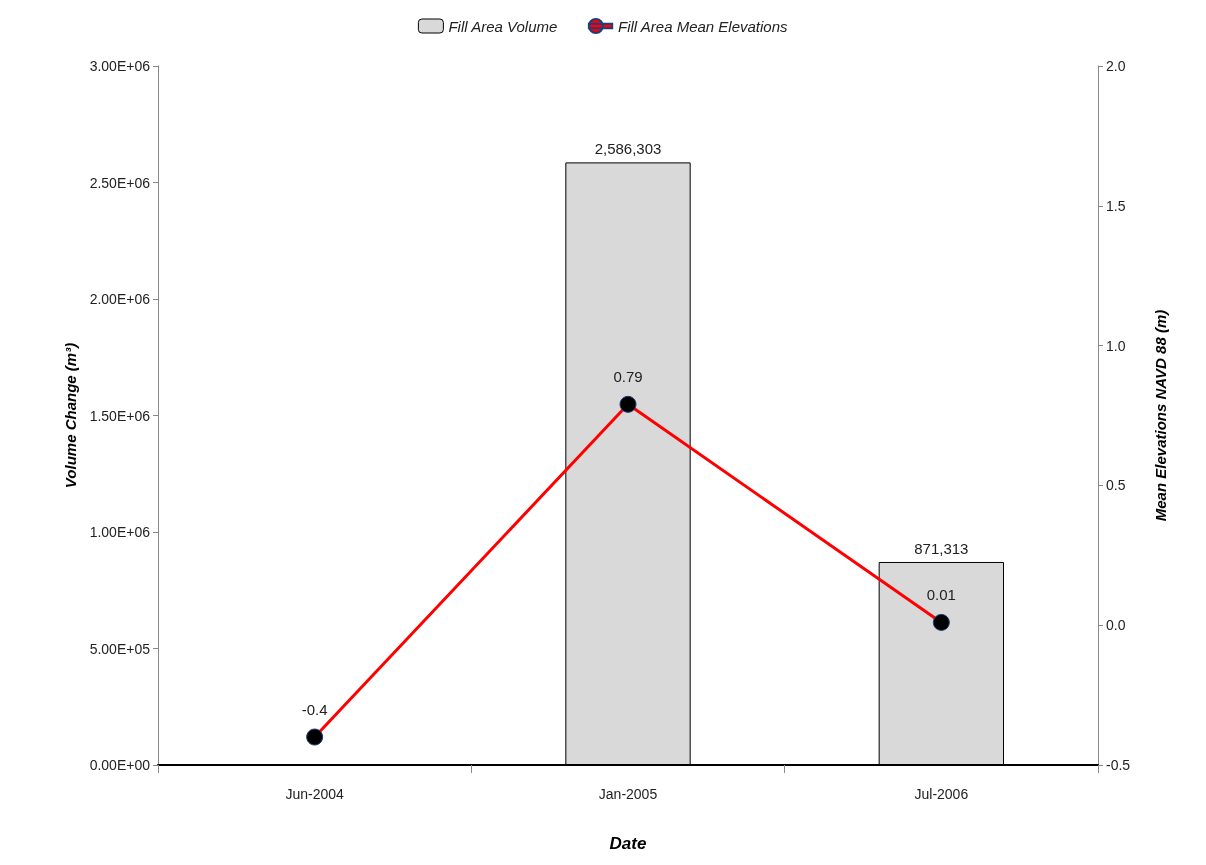  Describe the element at coordinates (941, 794) in the screenshot. I see `x-tick-label: Jul-2006` at that location.